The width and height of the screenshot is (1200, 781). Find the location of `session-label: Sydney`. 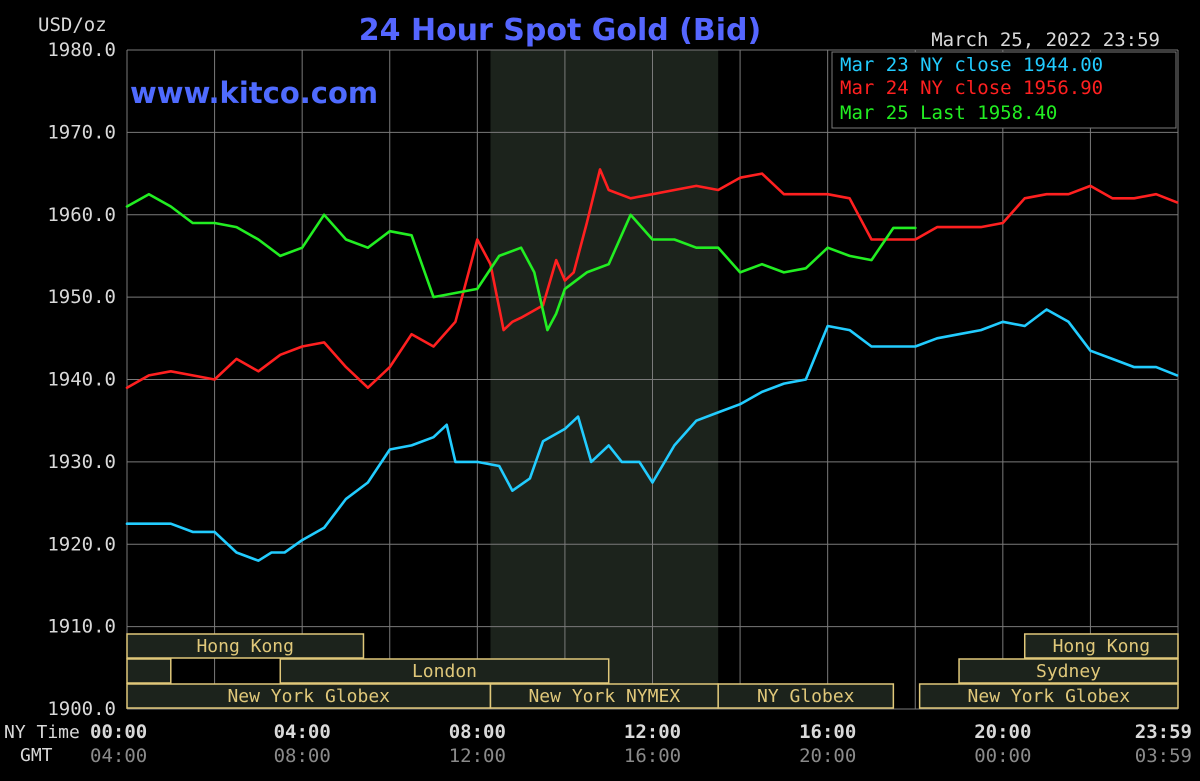

session-label: Sydney is located at coordinates (1068, 671).